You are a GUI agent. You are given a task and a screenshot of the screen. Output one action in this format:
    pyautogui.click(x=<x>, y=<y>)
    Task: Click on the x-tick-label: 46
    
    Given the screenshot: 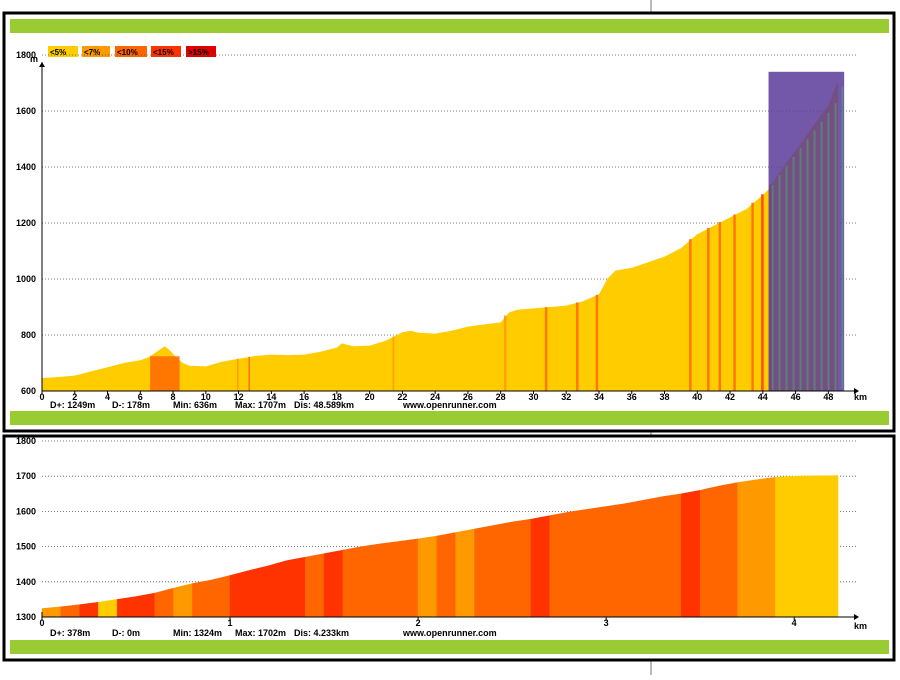 What is the action you would take?
    pyautogui.click(x=796, y=397)
    